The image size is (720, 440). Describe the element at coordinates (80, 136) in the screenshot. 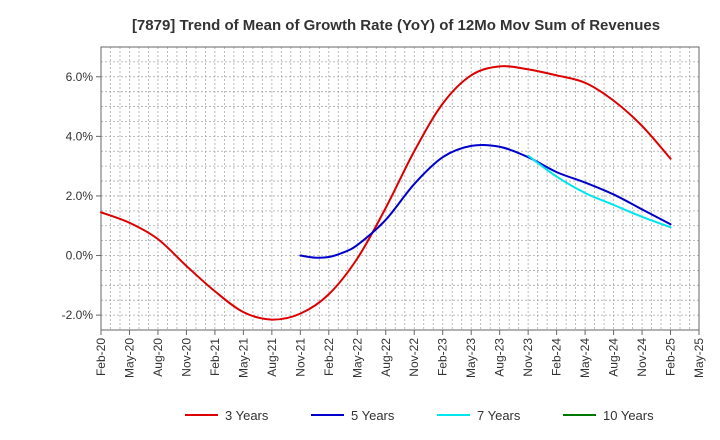

I see `y-tick-label: 4.0%` at that location.